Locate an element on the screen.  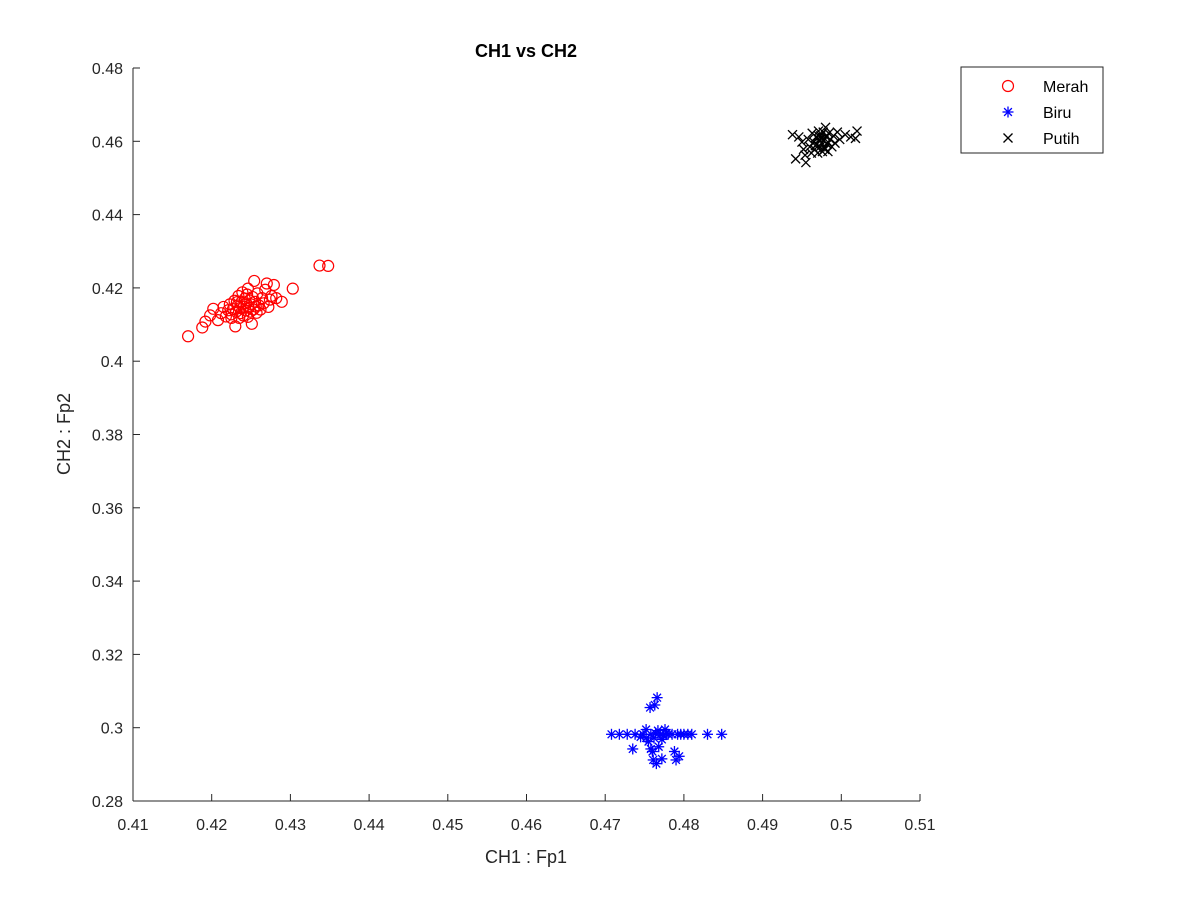
legend-box is located at coordinates (1032, 110).